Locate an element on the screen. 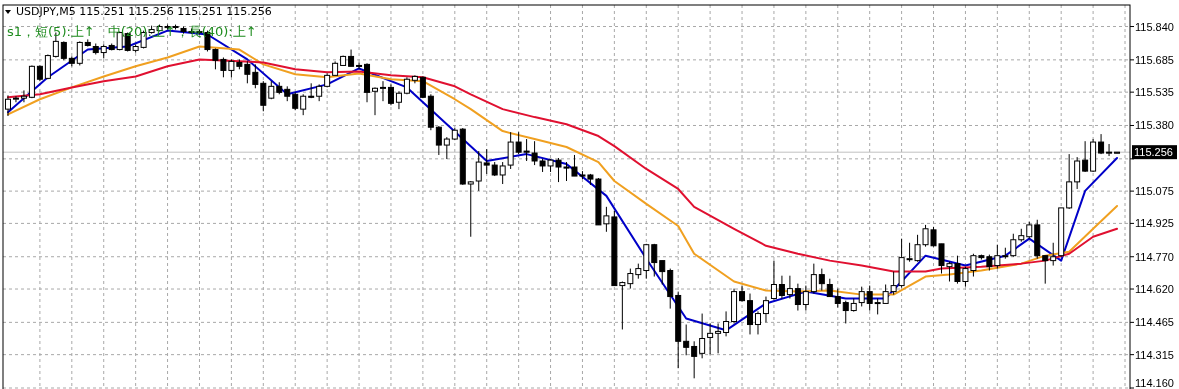 The height and width of the screenshot is (389, 1179). y-tick-label: 115.840 is located at coordinates (1154, 26).